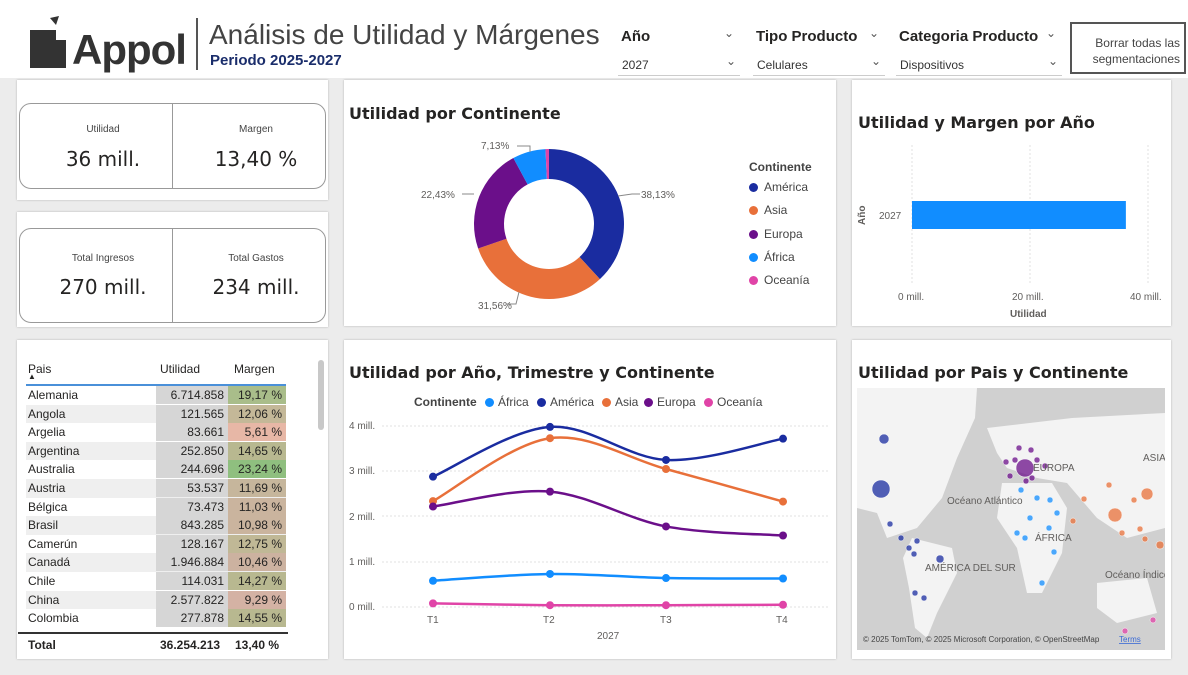 The height and width of the screenshot is (675, 1188). What do you see at coordinates (550, 573) in the screenshot?
I see `series-point-áfrica-t2` at bounding box center [550, 573].